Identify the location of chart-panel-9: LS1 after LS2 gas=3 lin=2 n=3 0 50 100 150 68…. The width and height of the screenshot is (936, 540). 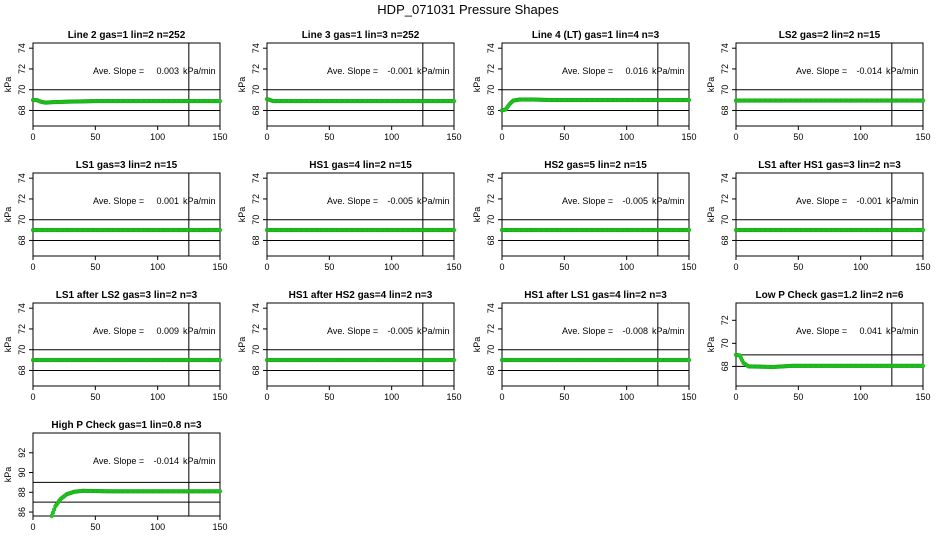
(115, 346).